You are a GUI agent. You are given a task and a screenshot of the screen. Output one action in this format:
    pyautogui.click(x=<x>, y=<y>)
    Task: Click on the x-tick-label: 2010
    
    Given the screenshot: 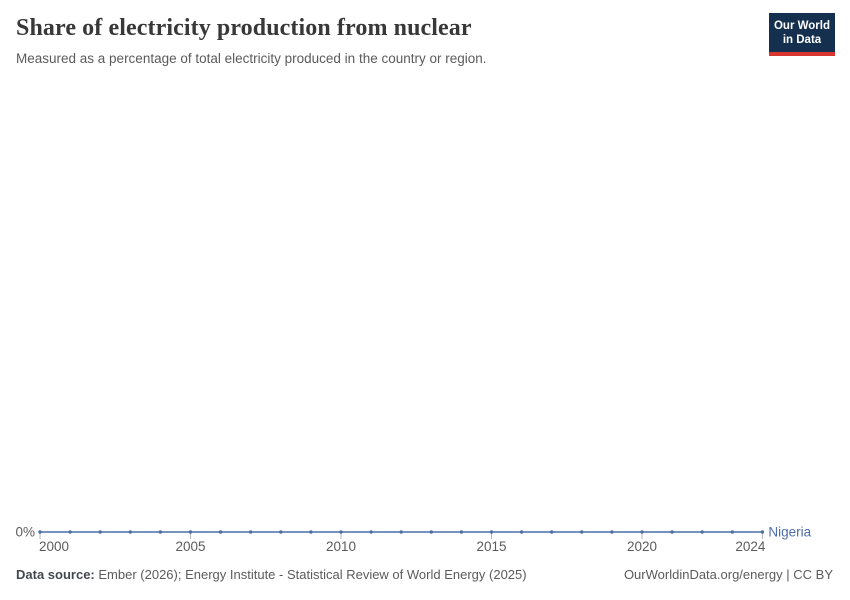 What is the action you would take?
    pyautogui.click(x=341, y=546)
    